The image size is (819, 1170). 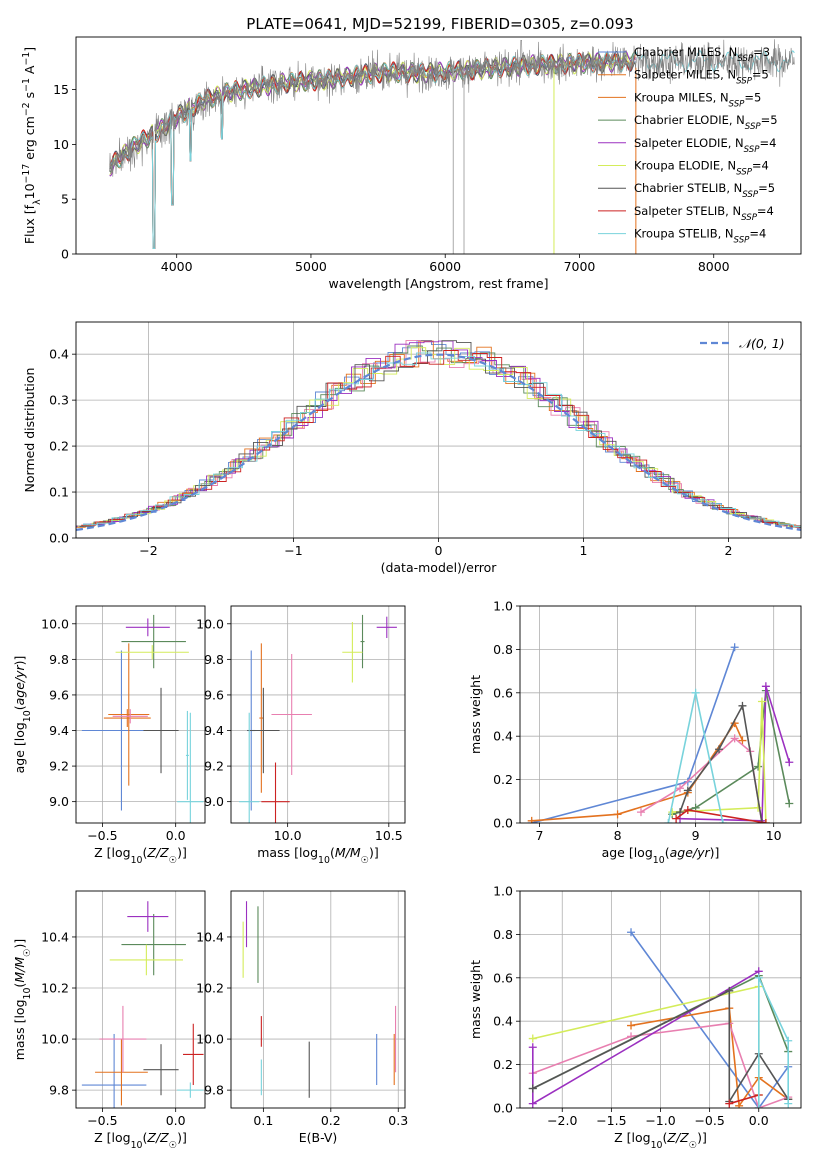 I want to click on observed-spectrum-line, so click(x=452, y=108).